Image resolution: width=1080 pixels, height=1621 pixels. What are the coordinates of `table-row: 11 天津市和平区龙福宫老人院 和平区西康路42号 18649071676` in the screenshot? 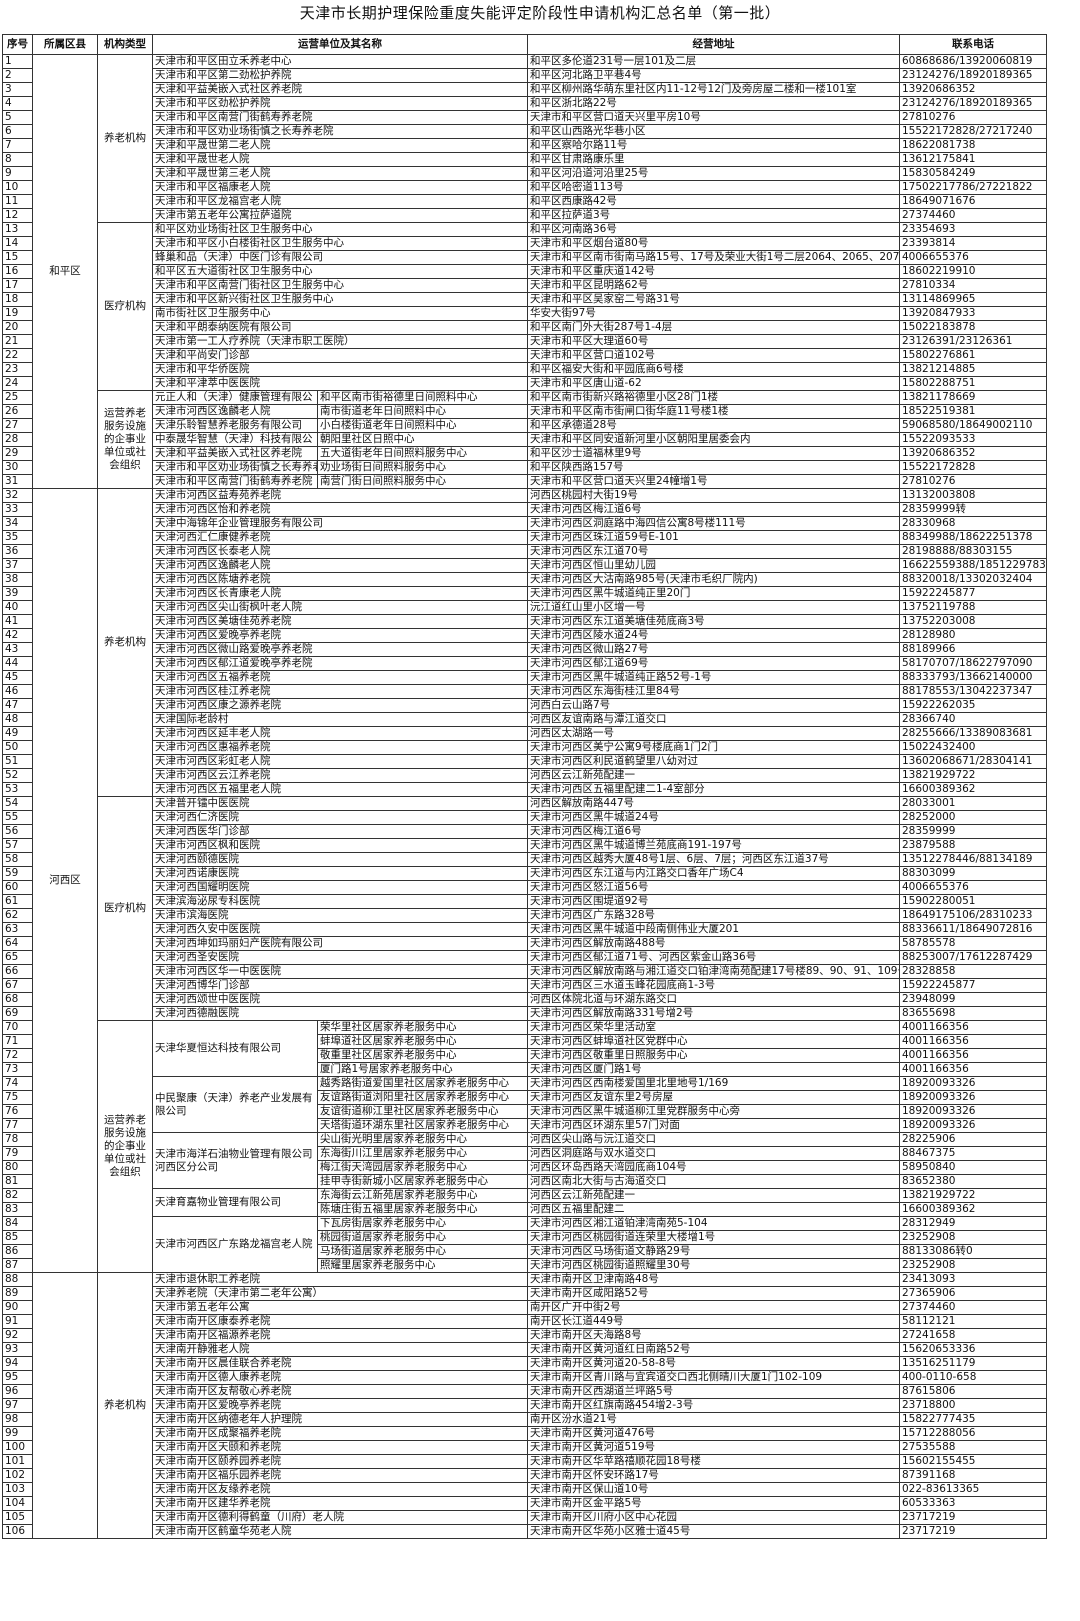 It's located at (524, 201).